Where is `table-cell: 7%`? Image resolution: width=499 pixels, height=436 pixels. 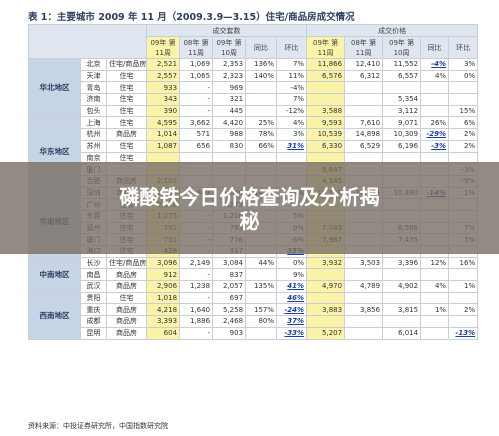 table-cell: 7% is located at coordinates (292, 64).